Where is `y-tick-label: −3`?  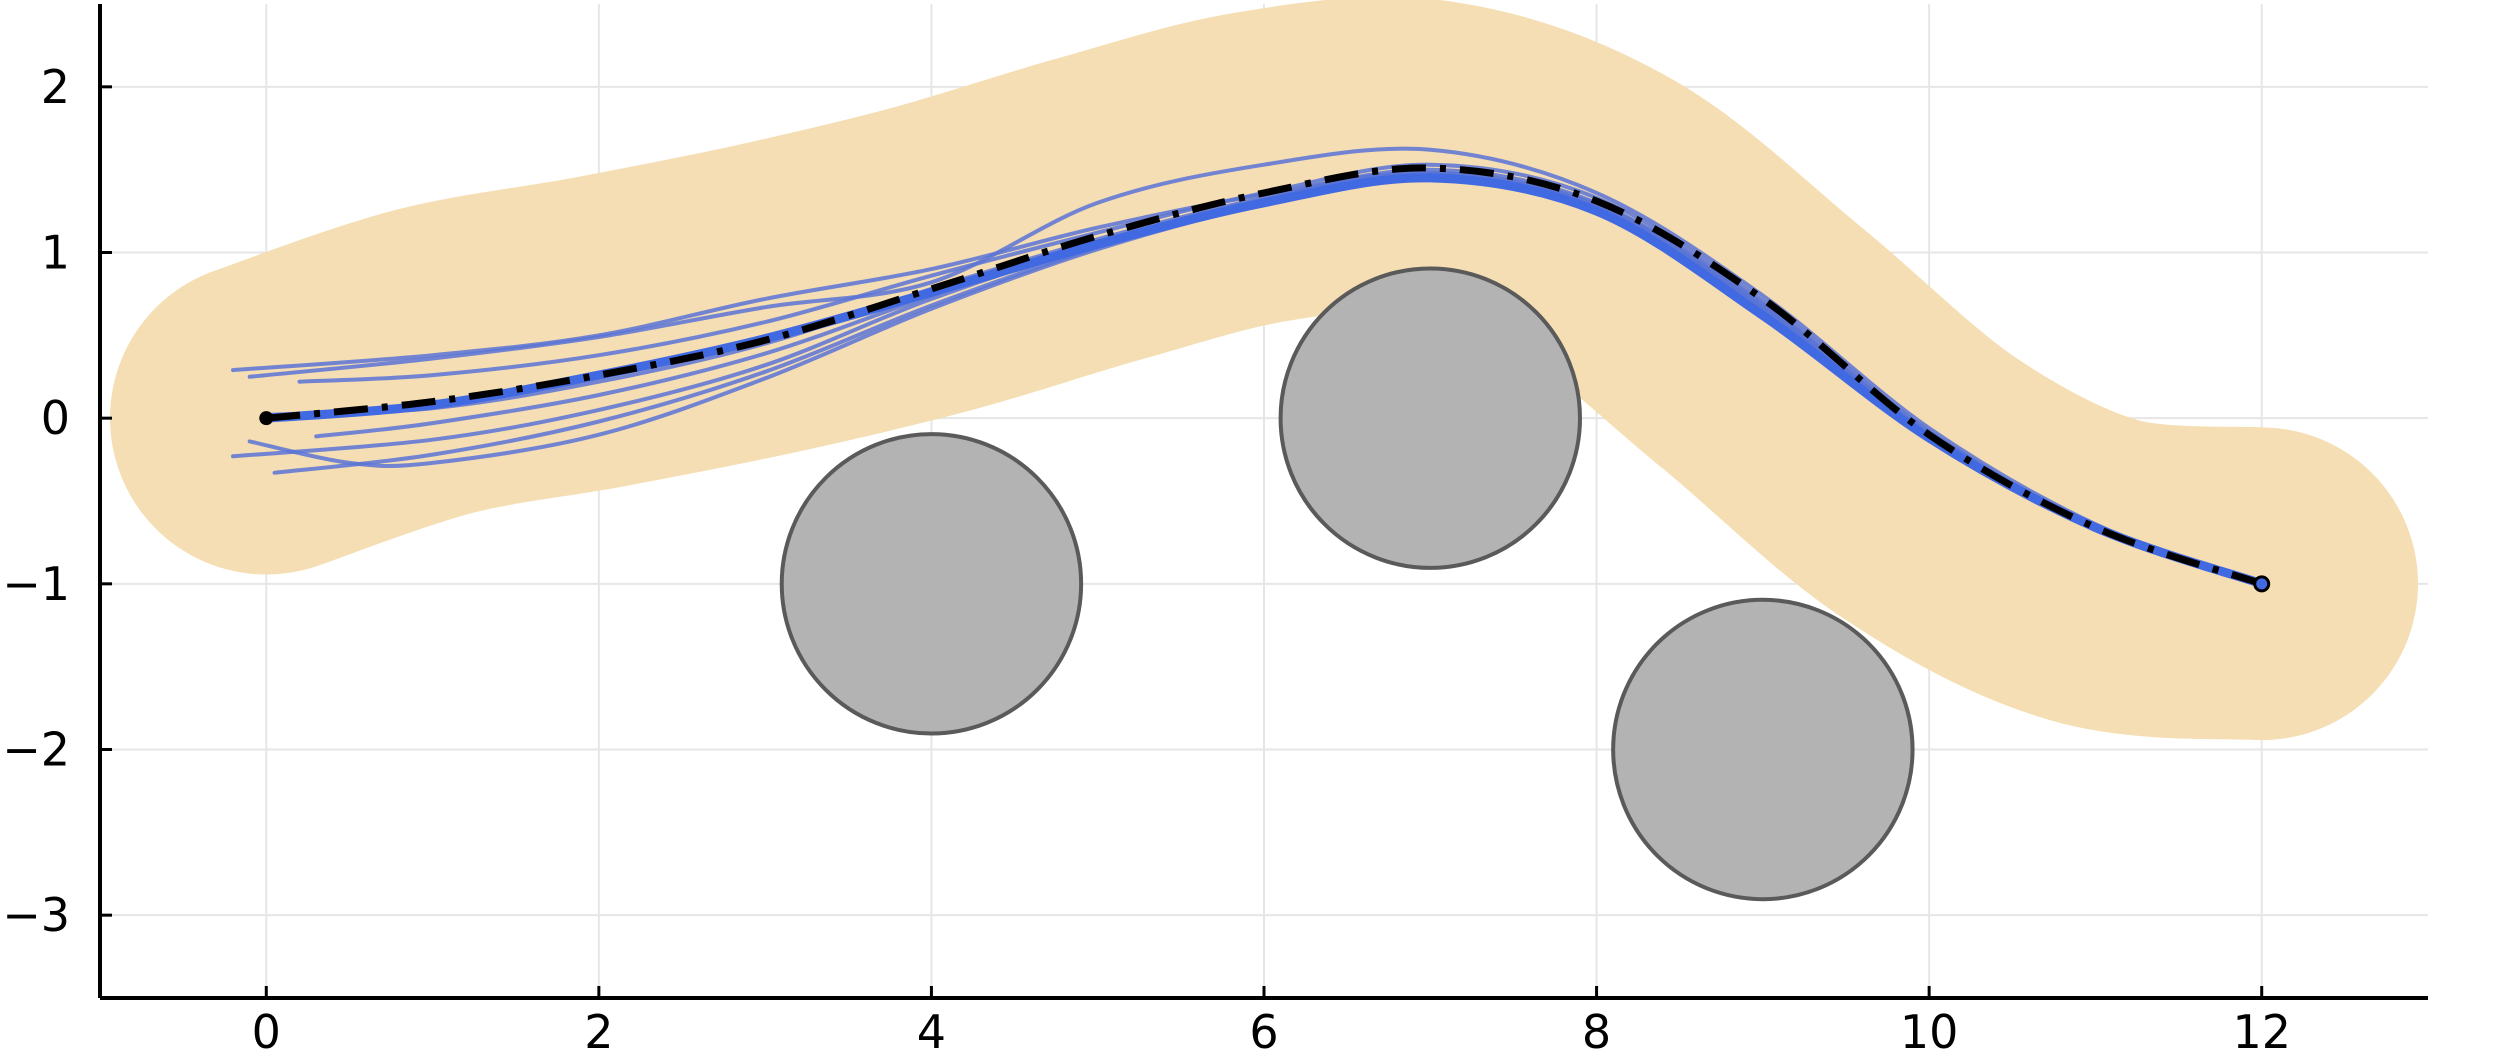
y-tick-label: −3 is located at coordinates (36, 915).